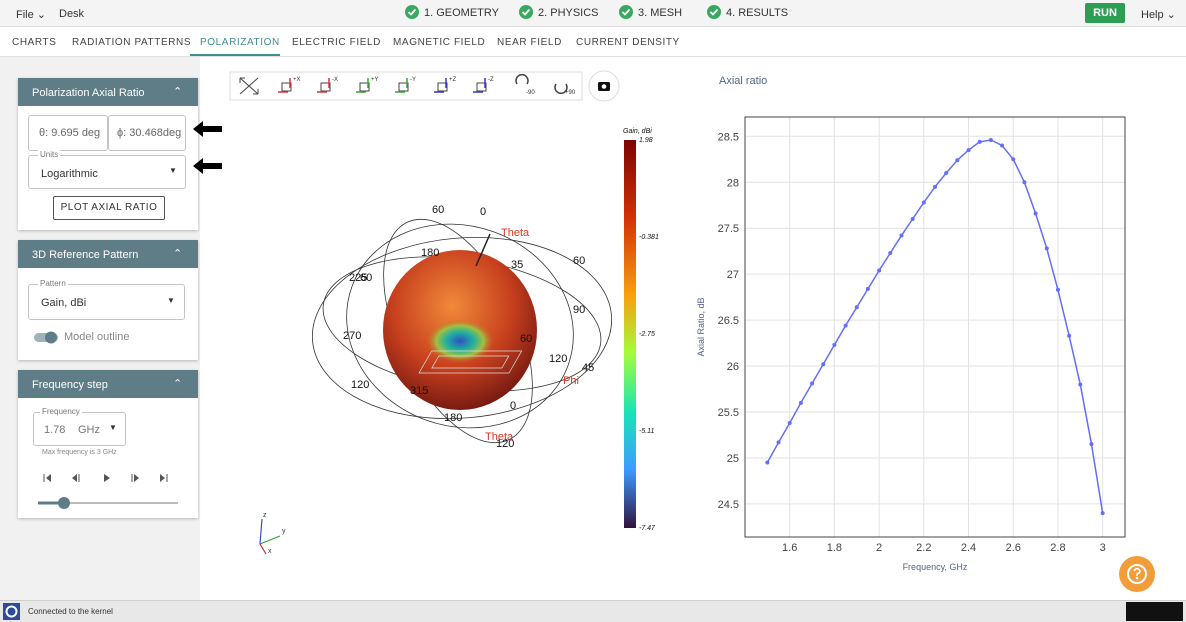 This screenshot has width=1186, height=622. I want to click on last-button, so click(164, 478).